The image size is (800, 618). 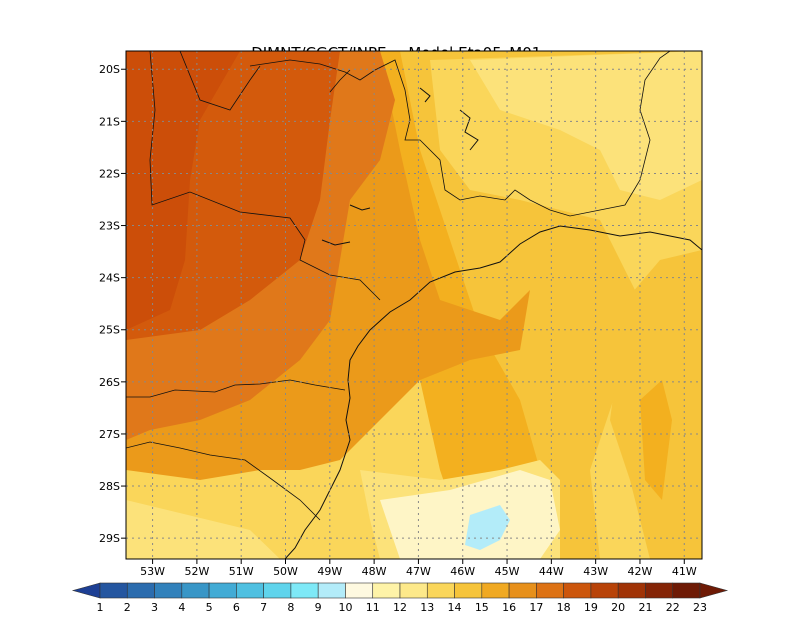 What do you see at coordinates (373, 607) in the screenshot?
I see `colorbar-label: 11` at bounding box center [373, 607].